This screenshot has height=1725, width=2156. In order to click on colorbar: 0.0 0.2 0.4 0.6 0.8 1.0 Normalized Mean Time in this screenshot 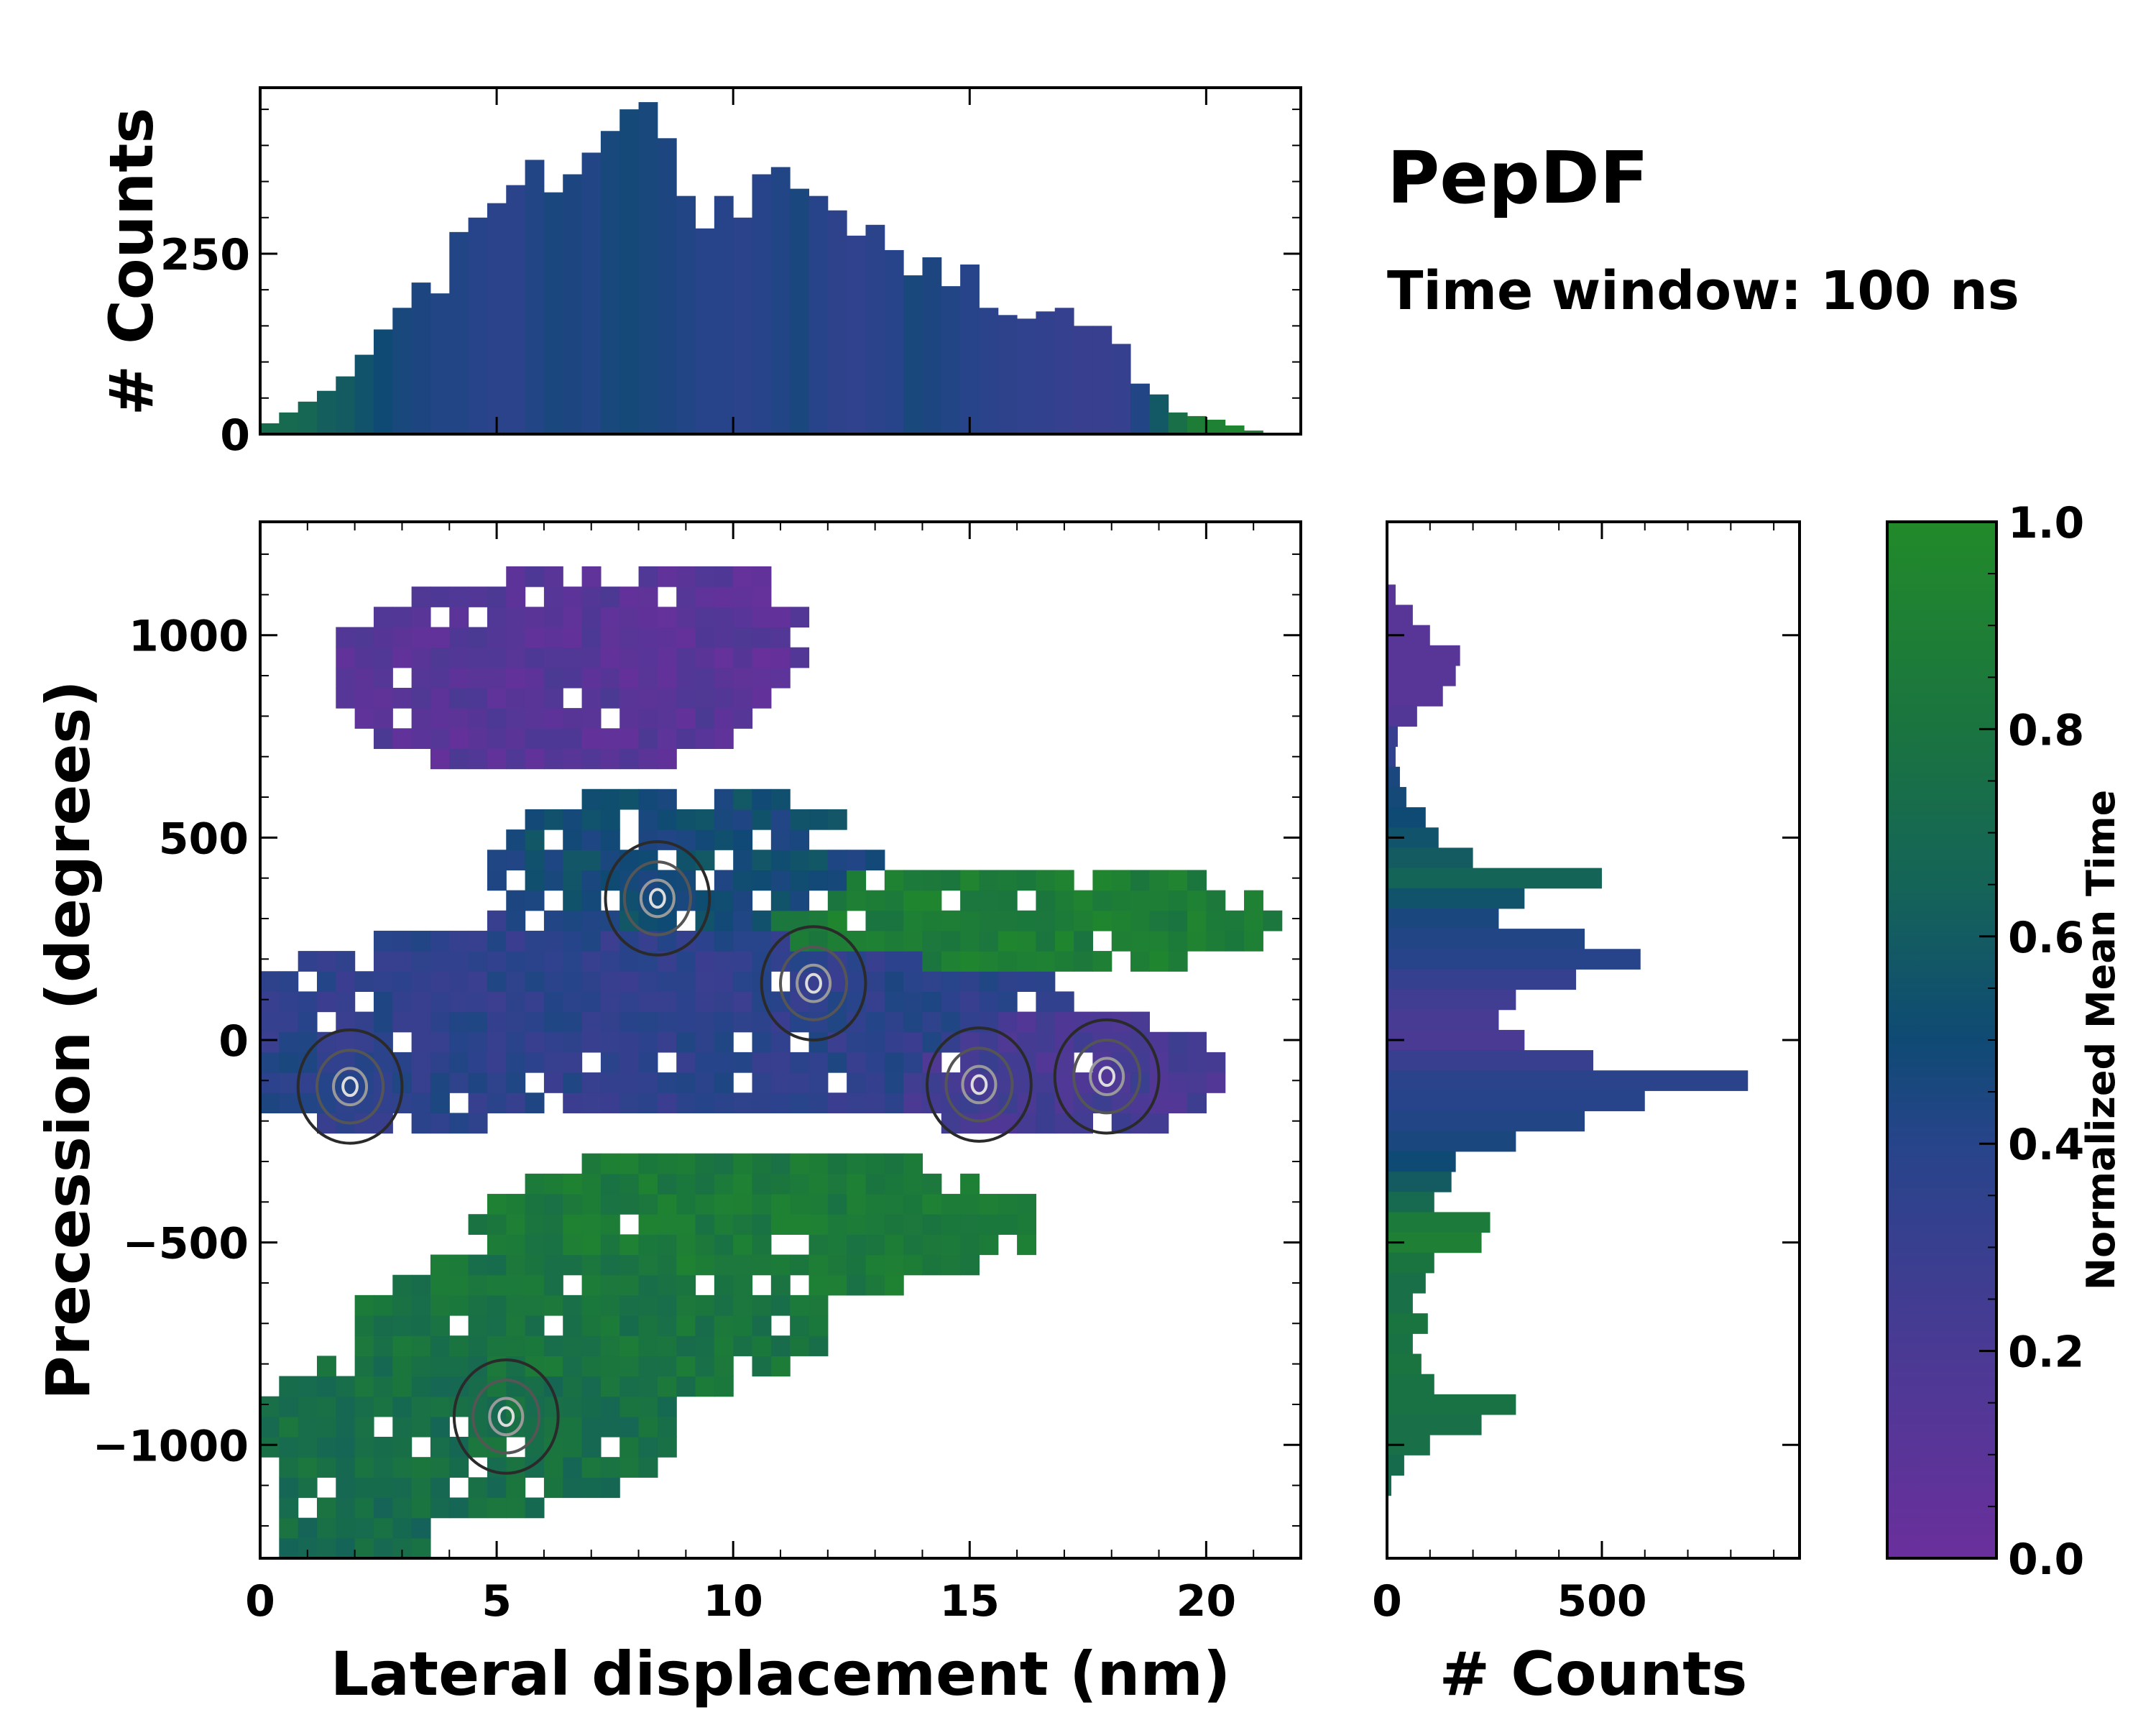, I will do `click(2005, 1041)`.